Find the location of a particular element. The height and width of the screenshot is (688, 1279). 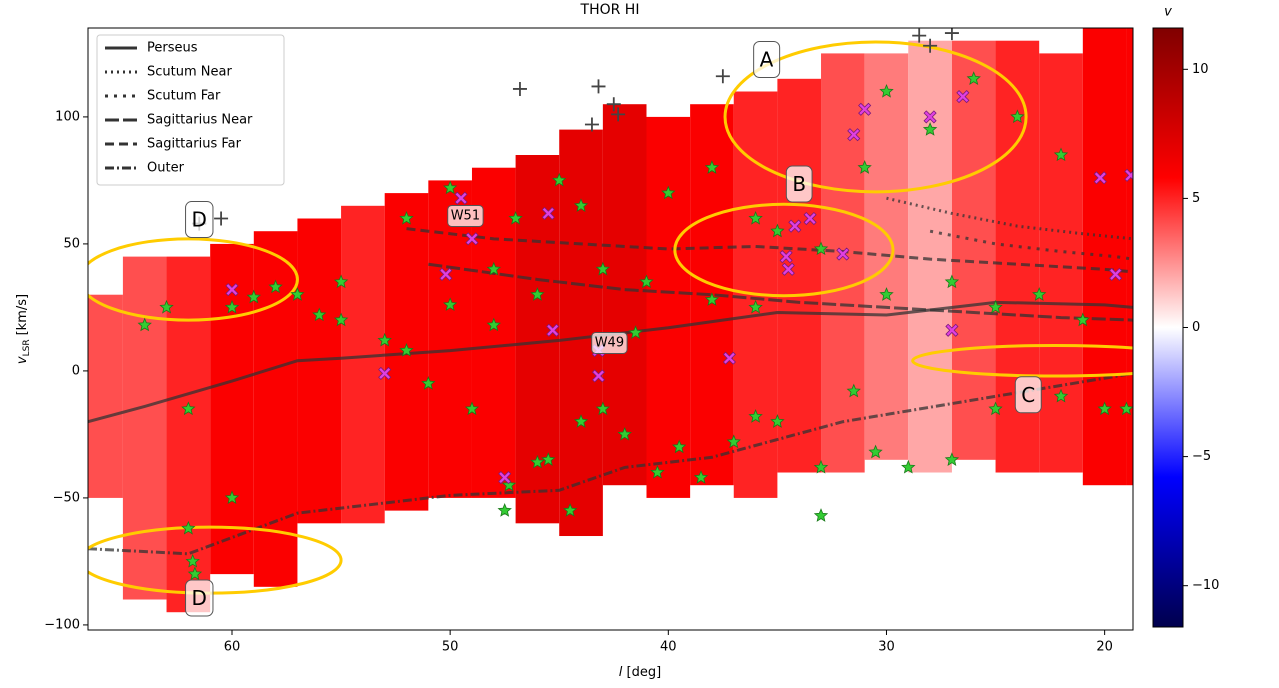

chart-title: THOR HI is located at coordinates (610, 10).